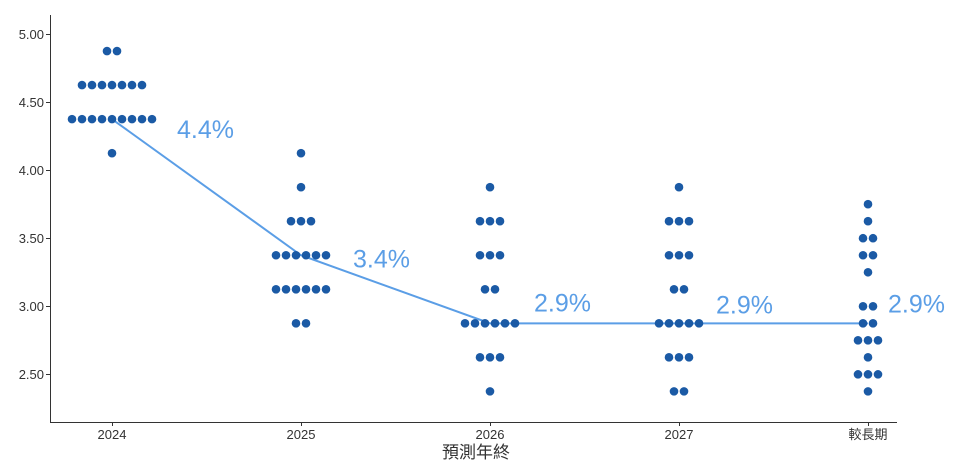 The height and width of the screenshot is (474, 971). What do you see at coordinates (112, 434) in the screenshot?
I see `x-tick-label-2024: 2024` at bounding box center [112, 434].